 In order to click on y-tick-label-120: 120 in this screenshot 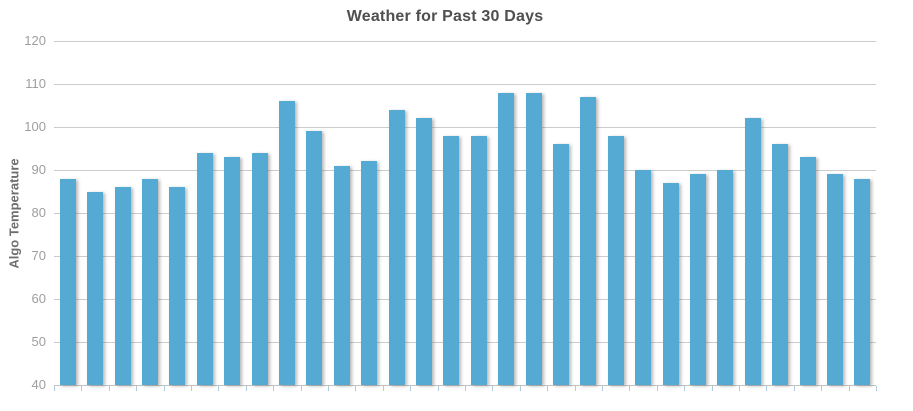, I will do `click(35, 40)`.